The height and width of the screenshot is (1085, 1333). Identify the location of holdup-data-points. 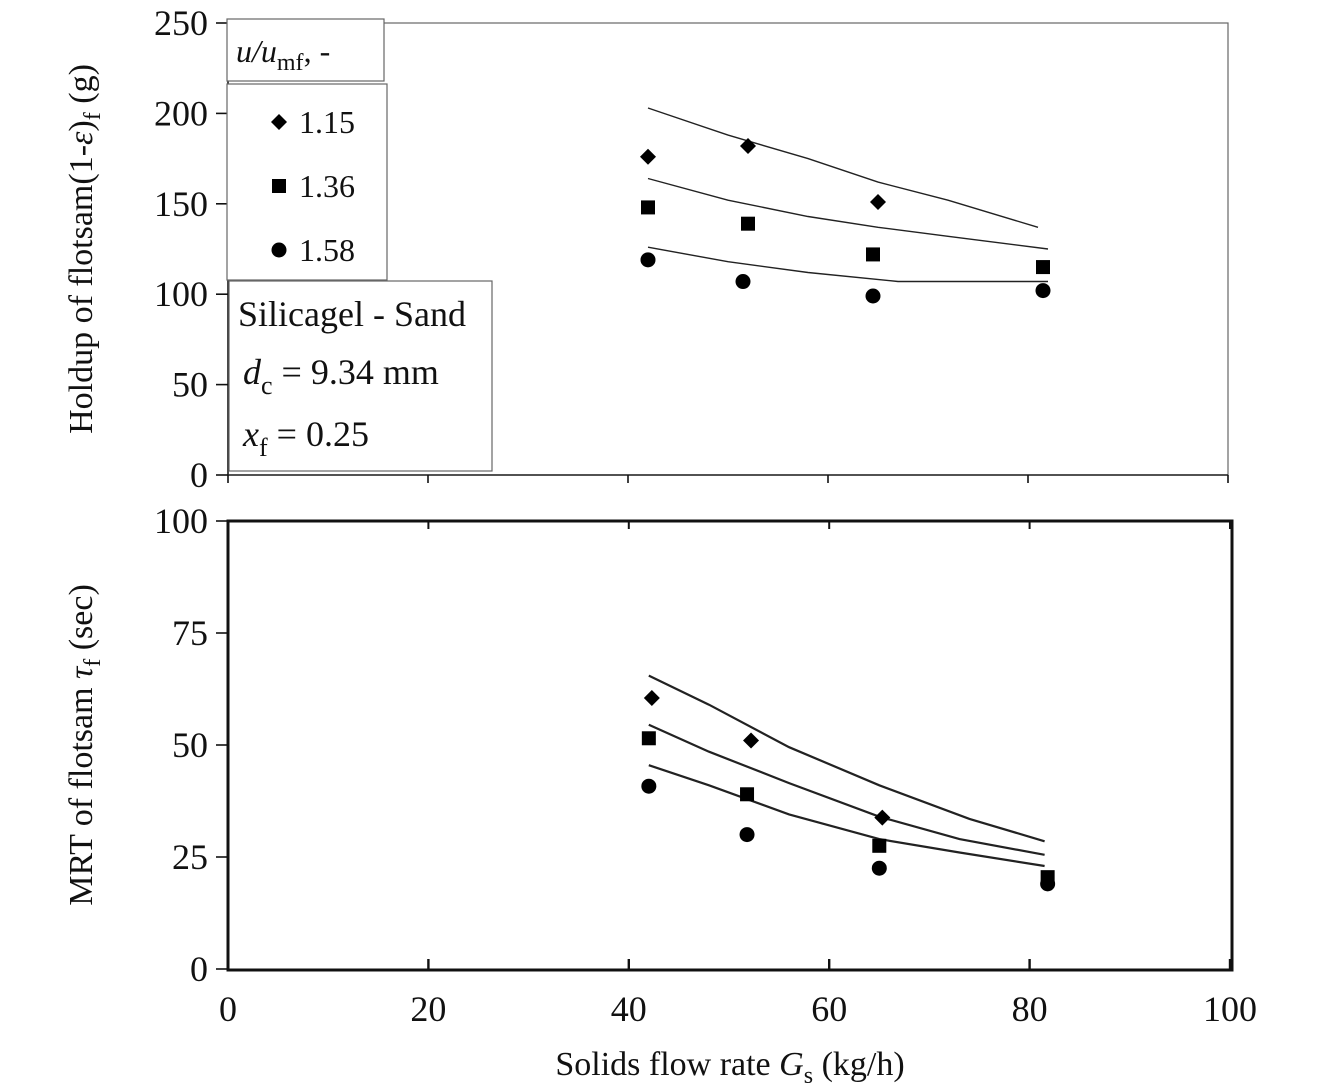
(845, 220).